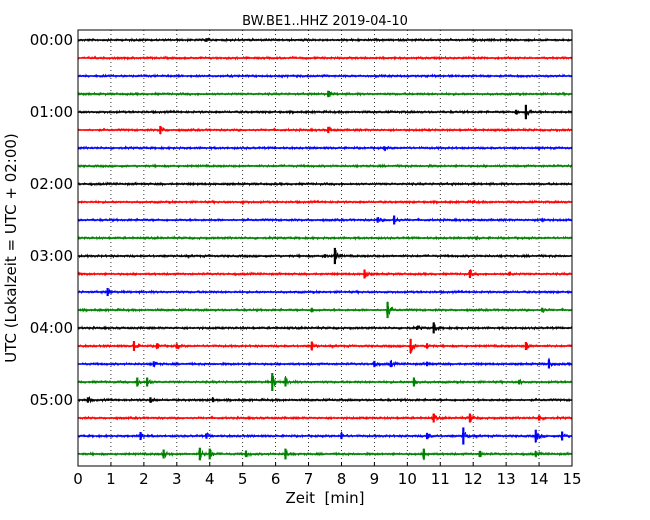  I want to click on x-axis: 0 1 2 3 4 5 6 7 8 9 10 11 12 13 14 15, so click(327, 475).